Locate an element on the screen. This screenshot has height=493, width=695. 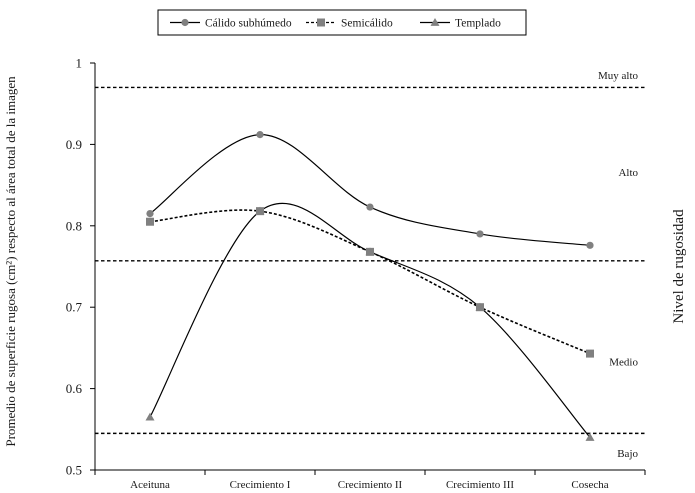
legend-marker-circle is located at coordinates (185, 22).